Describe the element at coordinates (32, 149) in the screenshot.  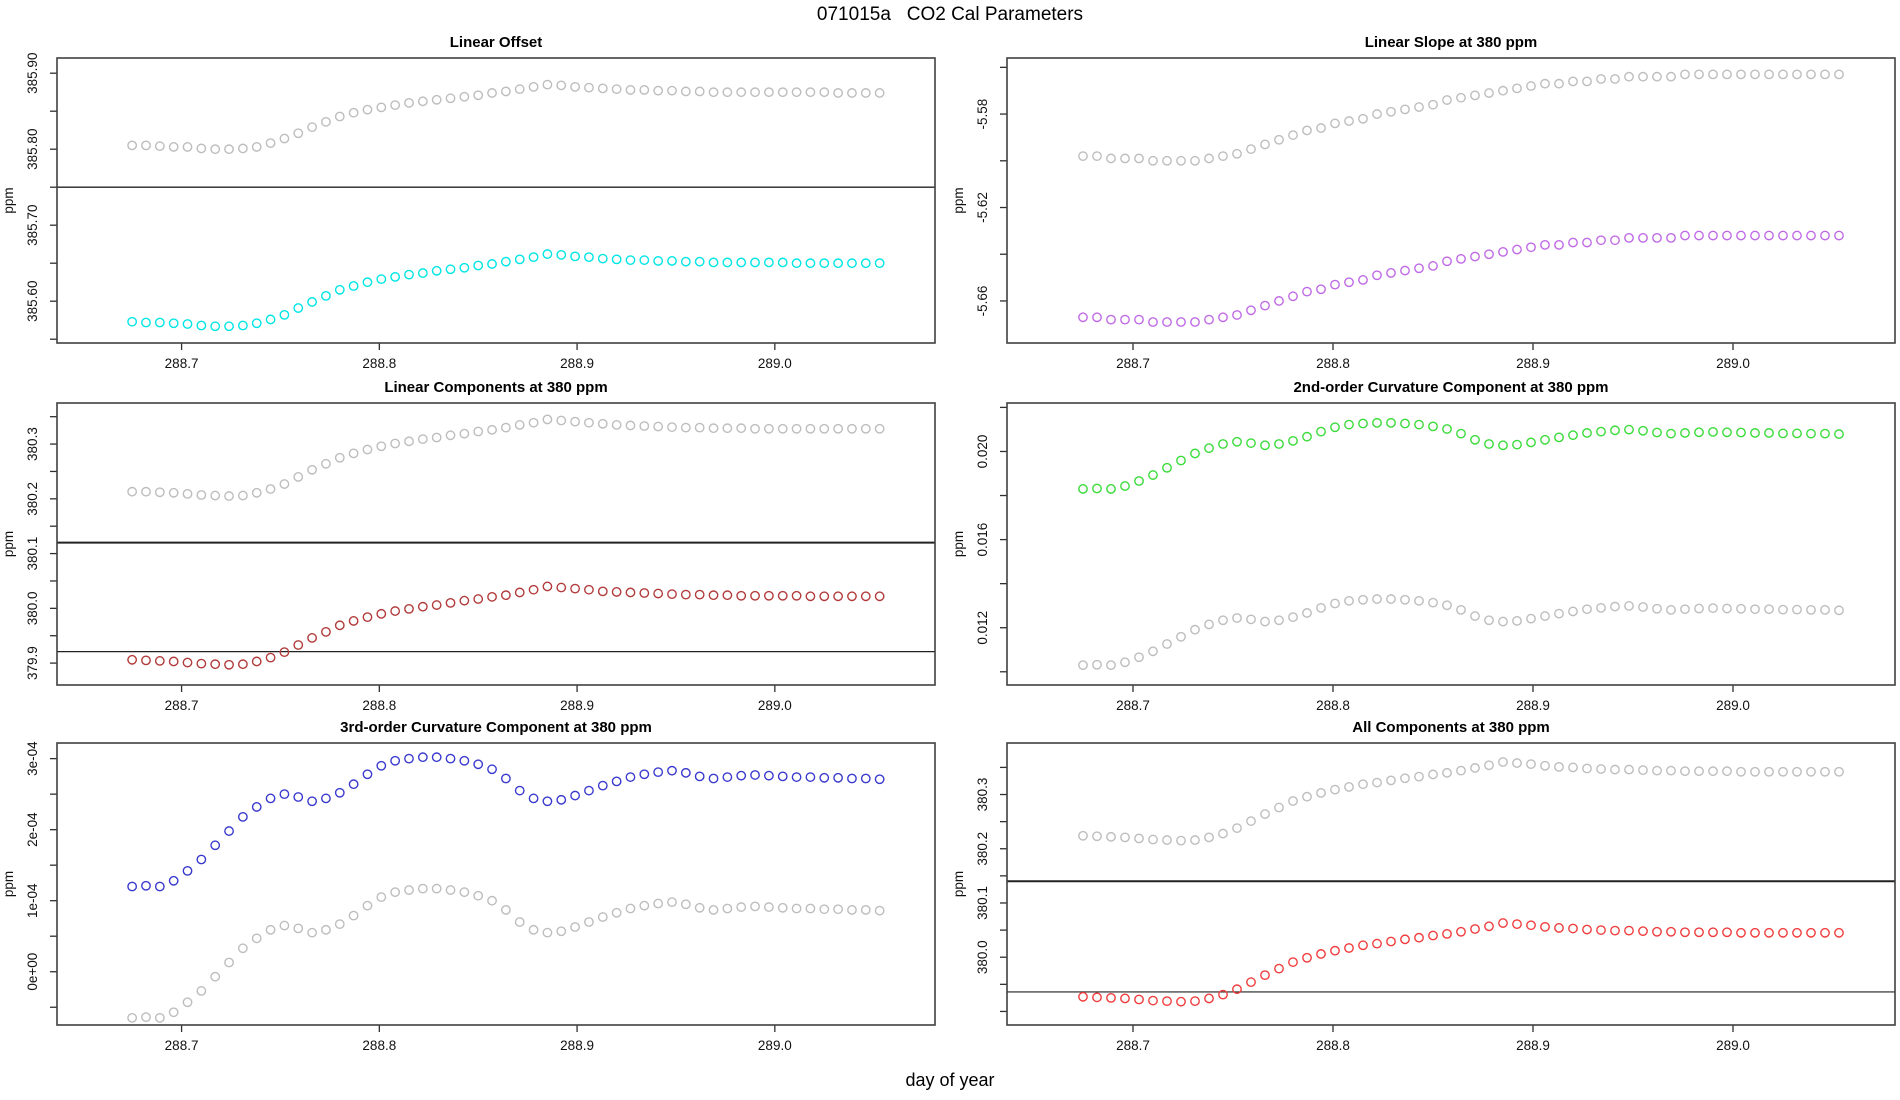
I see `y-tick-label: 385.80` at that location.